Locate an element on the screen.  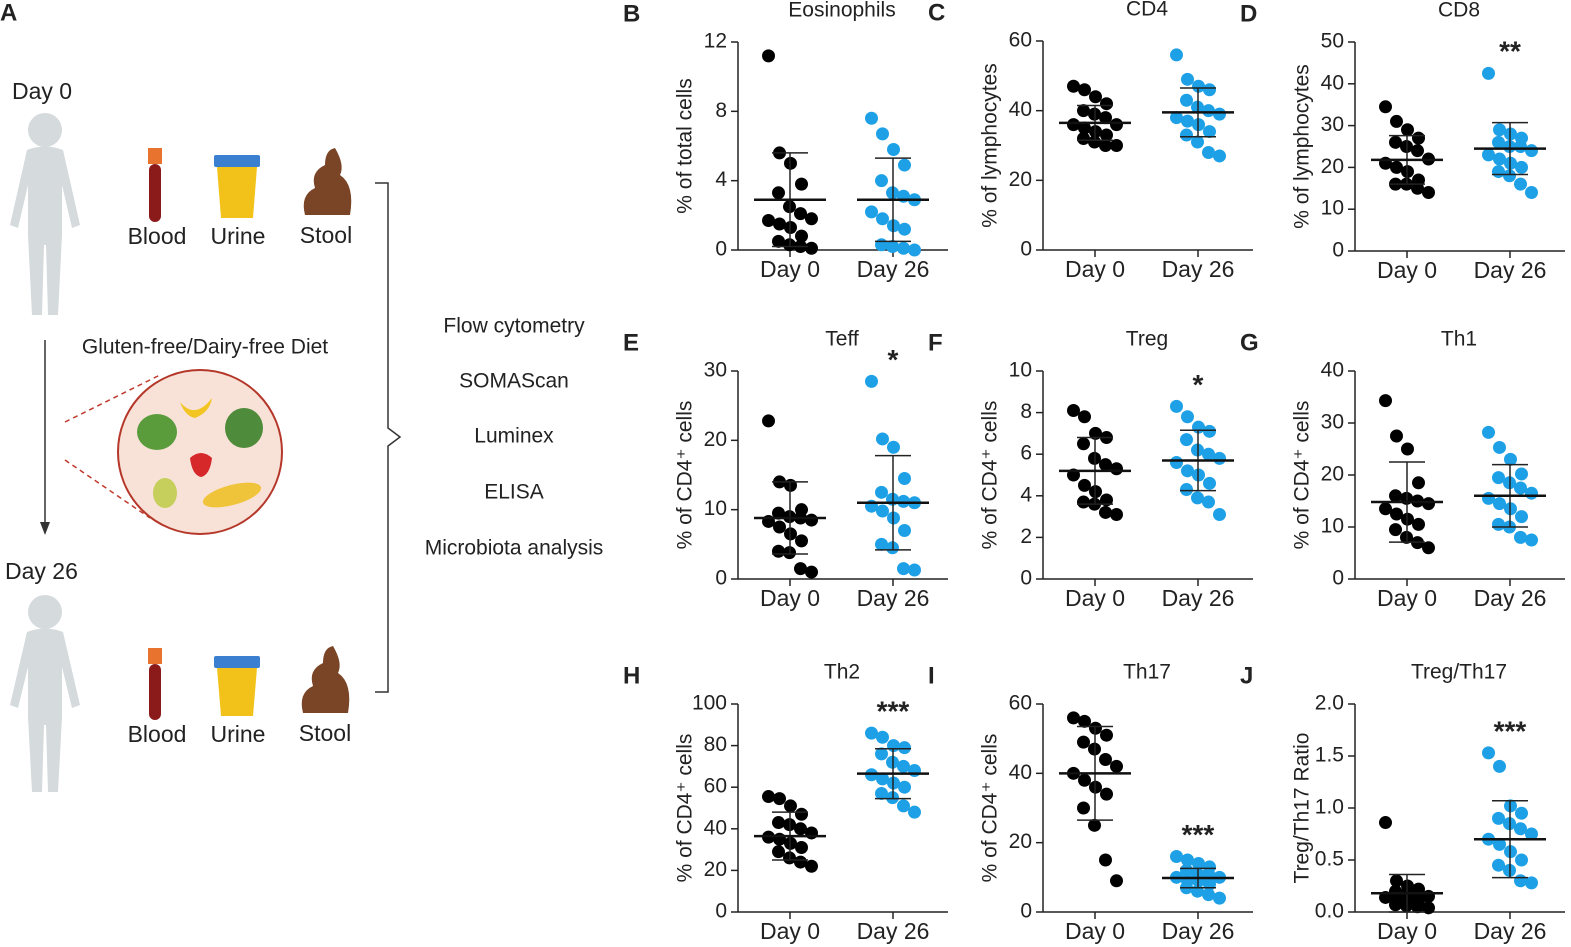
panel-letter: F is located at coordinates (935, 342).